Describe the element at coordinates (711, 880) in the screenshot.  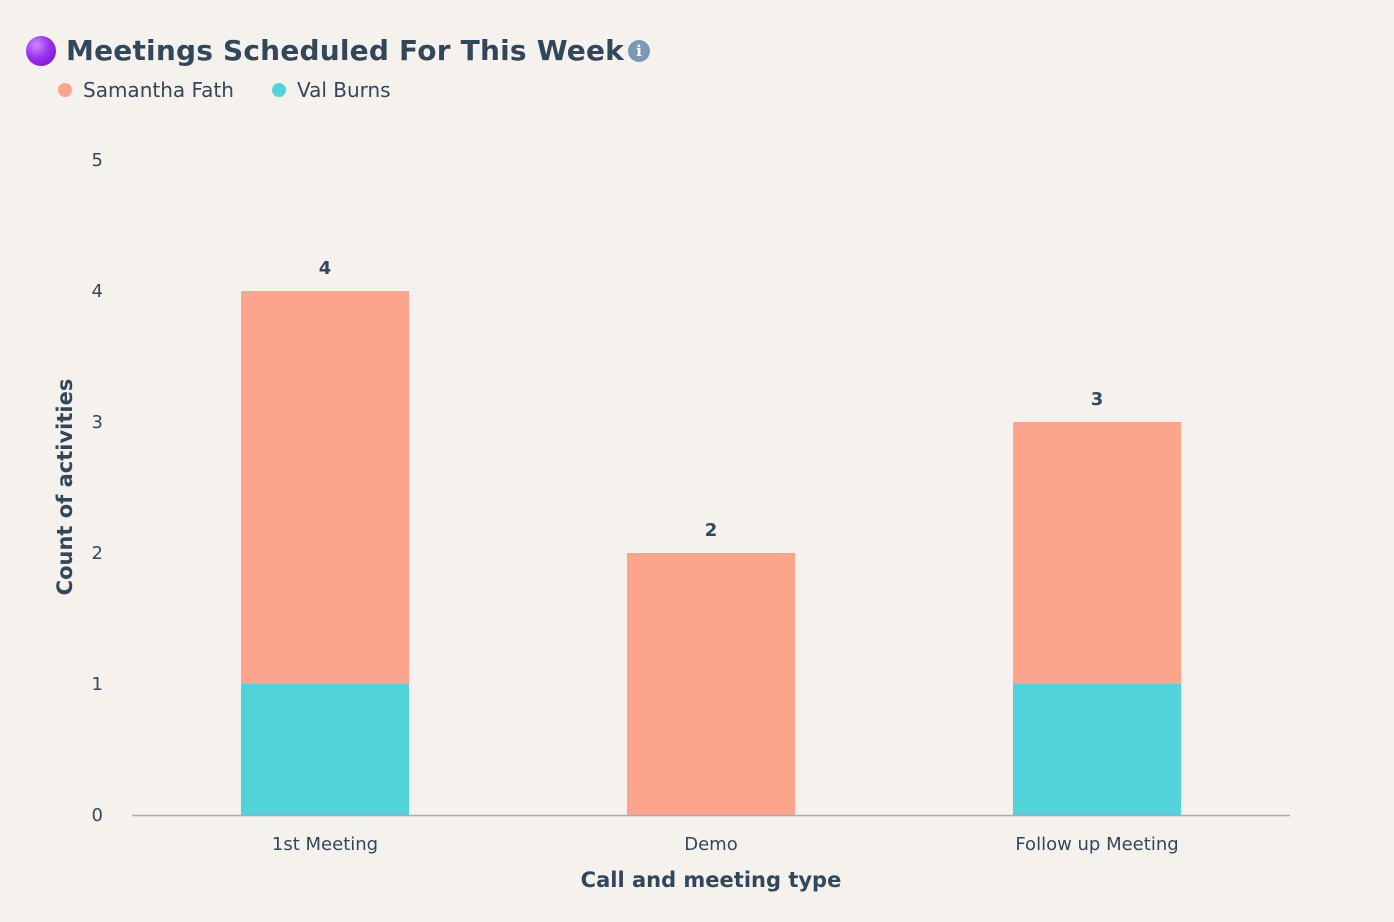
I see `x-axis-title: Call and meeting type` at that location.